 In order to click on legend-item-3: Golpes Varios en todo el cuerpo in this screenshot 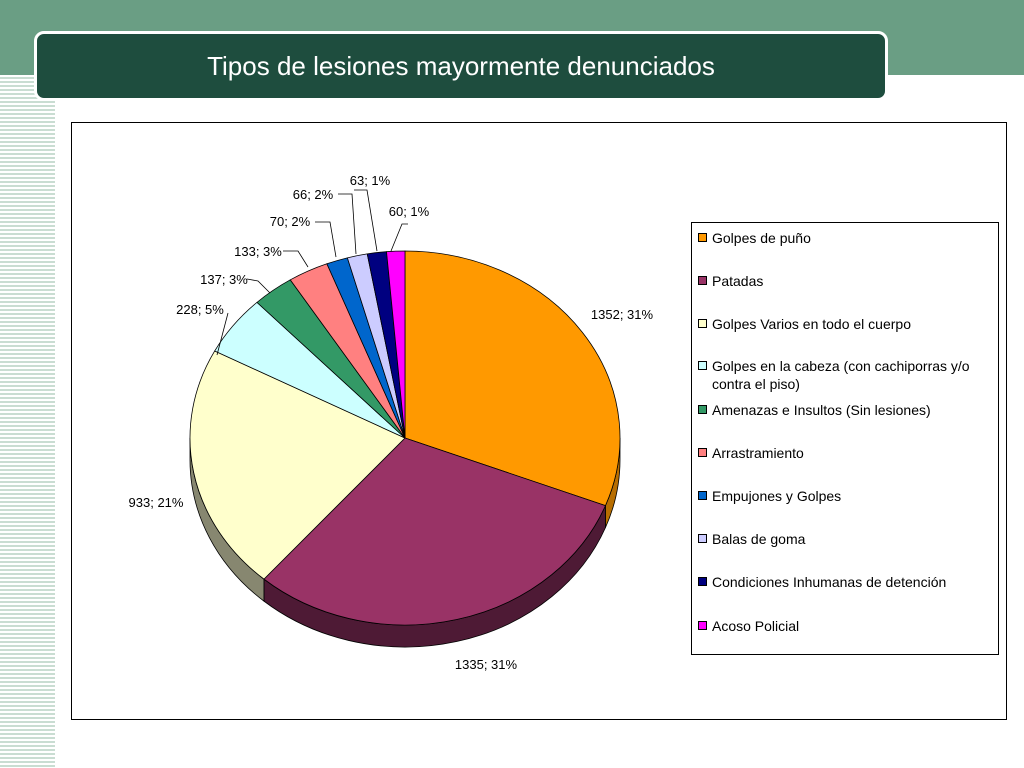, I will do `click(848, 324)`.